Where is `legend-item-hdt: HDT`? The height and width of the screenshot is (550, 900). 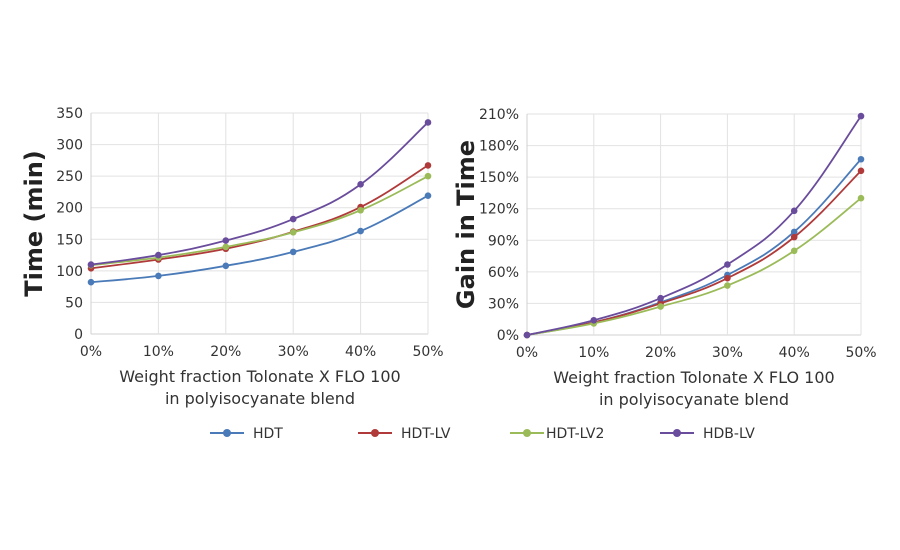 legend-item-hdt: HDT is located at coordinates (246, 434).